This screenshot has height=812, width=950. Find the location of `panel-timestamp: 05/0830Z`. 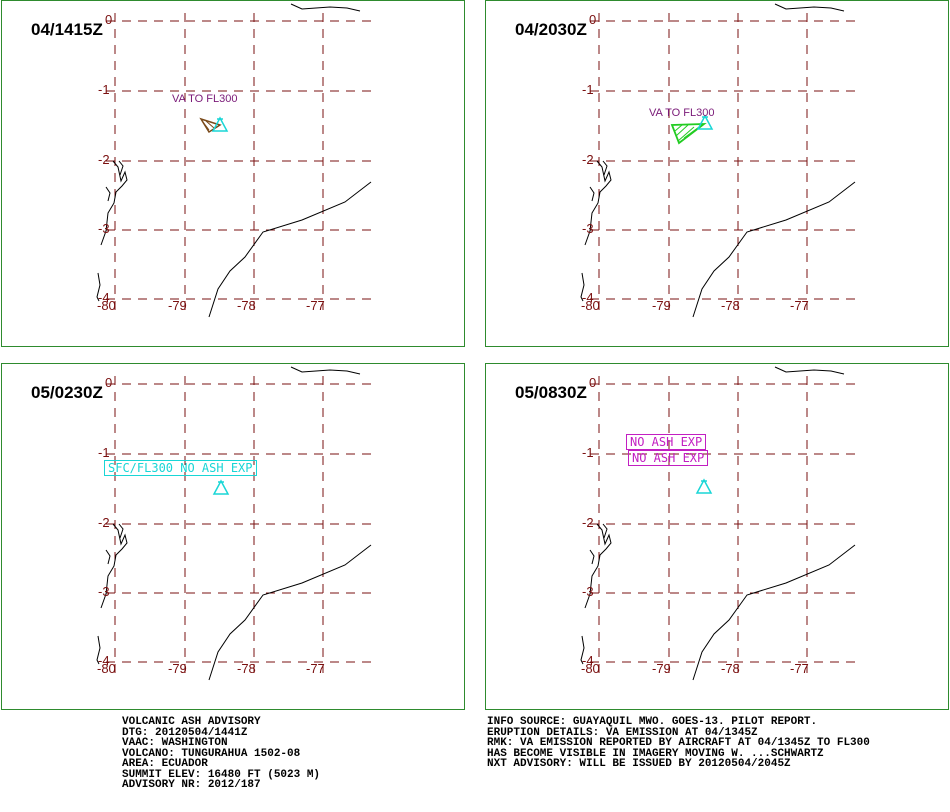

panel-timestamp: 05/0830Z is located at coordinates (551, 392).